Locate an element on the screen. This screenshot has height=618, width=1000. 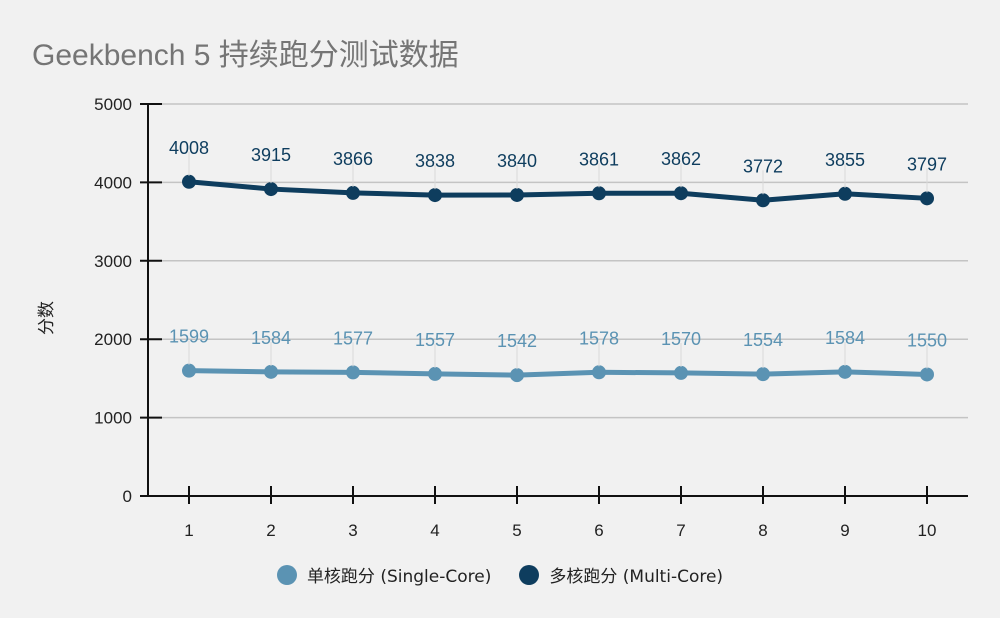
data-label: 1577 is located at coordinates (353, 338).